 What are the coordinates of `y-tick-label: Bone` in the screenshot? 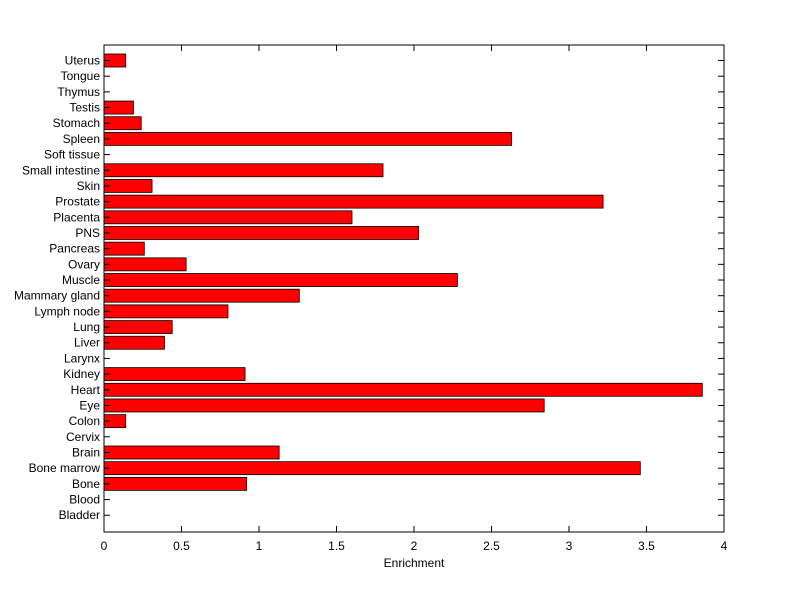 It's located at (86, 484).